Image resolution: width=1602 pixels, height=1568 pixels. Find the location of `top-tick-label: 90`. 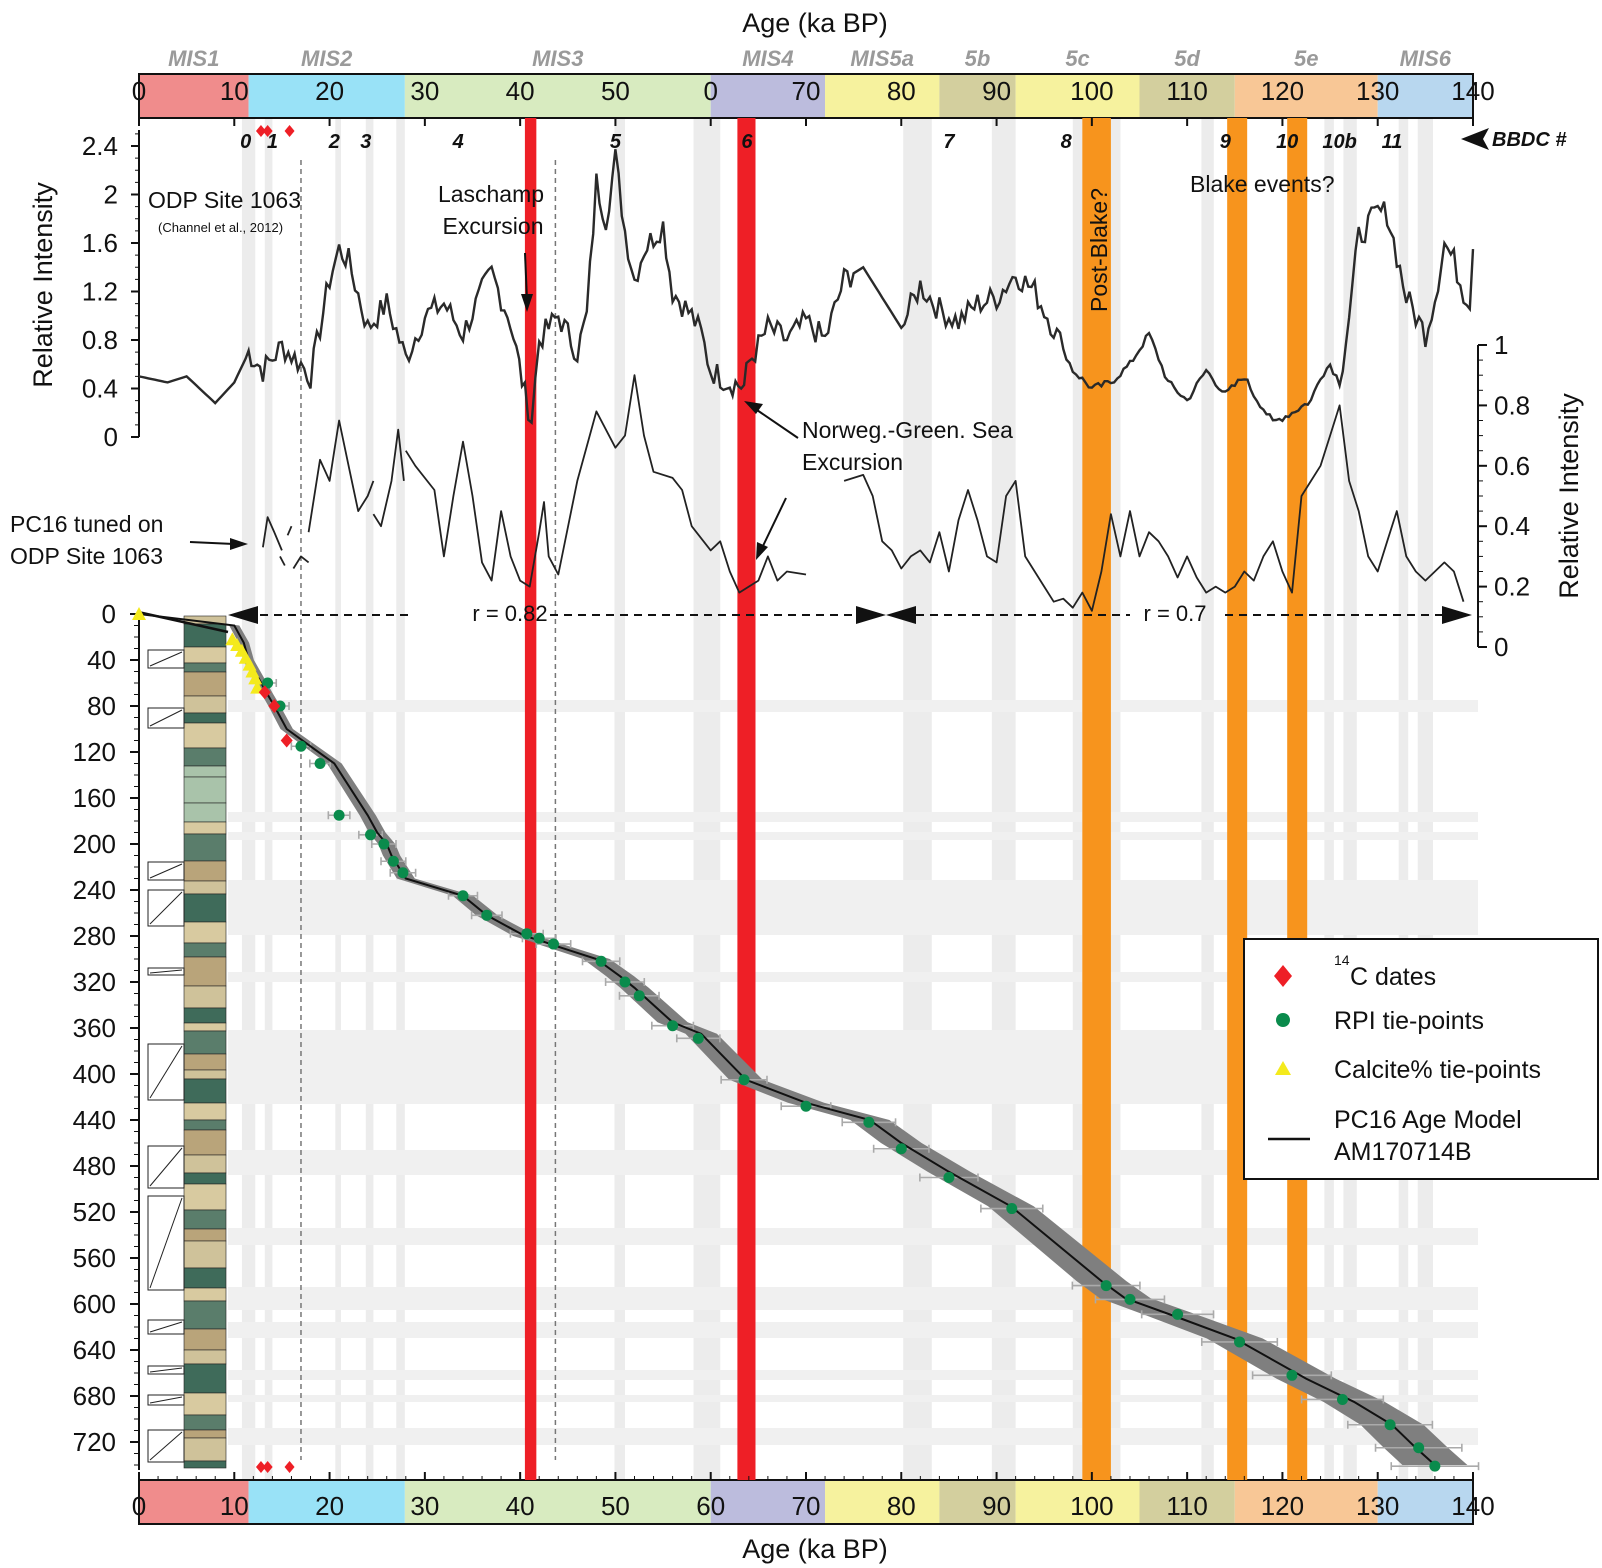

top-tick-label: 90 is located at coordinates (996, 91).